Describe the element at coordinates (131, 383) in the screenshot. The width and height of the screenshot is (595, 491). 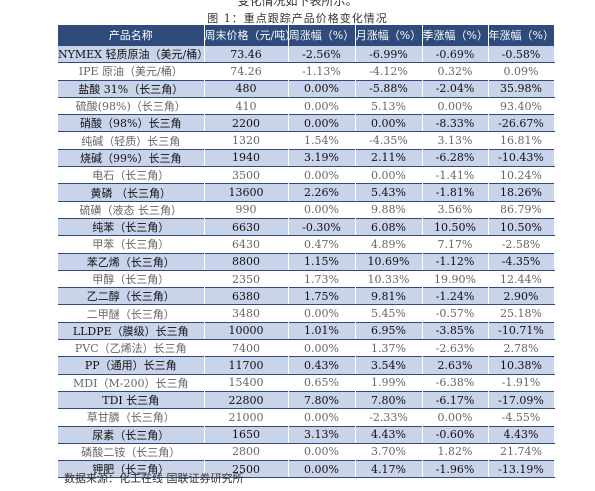
I see `cell-name: MDI（M-200）长三角` at that location.